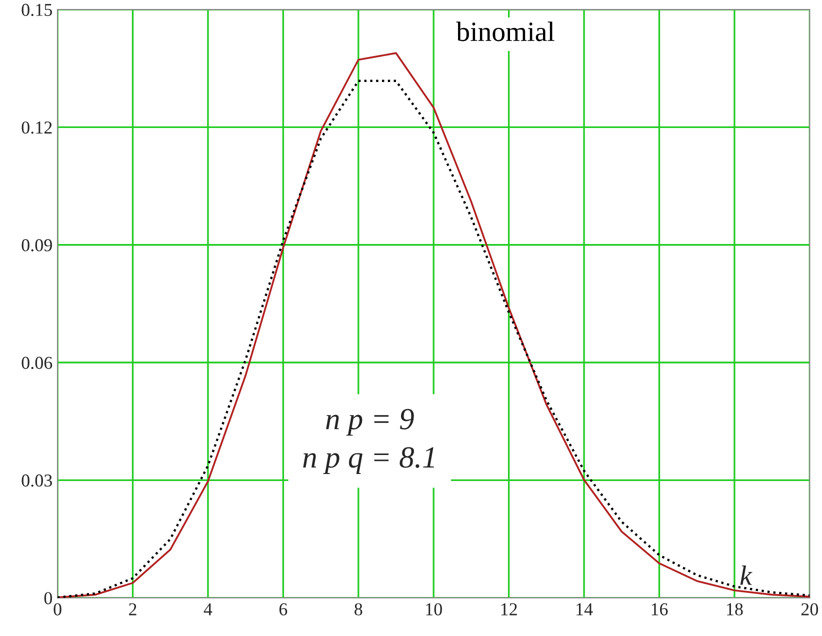 The height and width of the screenshot is (636, 822). I want to click on x-tick-label: 16, so click(660, 609).